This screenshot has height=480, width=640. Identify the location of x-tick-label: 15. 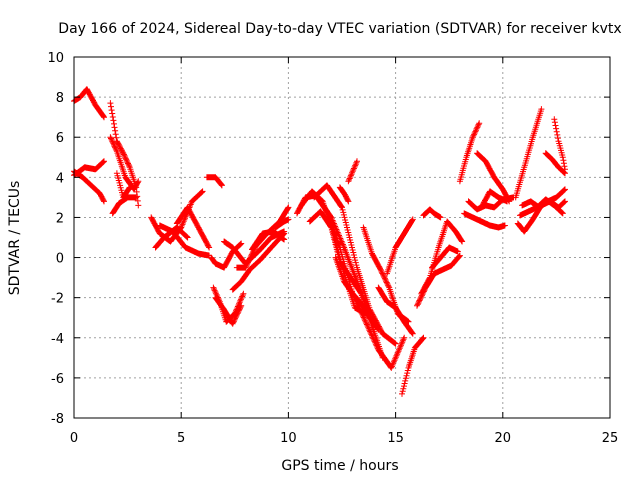
(395, 438).